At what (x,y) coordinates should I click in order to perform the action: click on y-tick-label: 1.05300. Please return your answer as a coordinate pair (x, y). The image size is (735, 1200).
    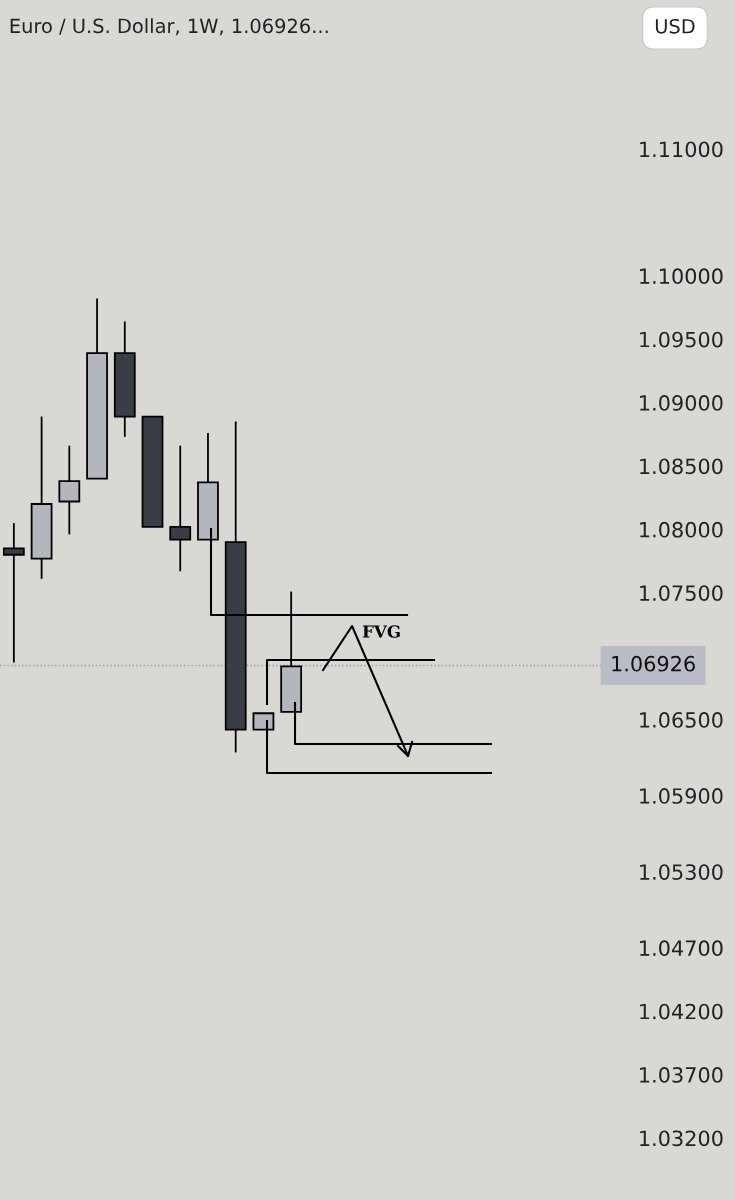
    Looking at the image, I should click on (681, 872).